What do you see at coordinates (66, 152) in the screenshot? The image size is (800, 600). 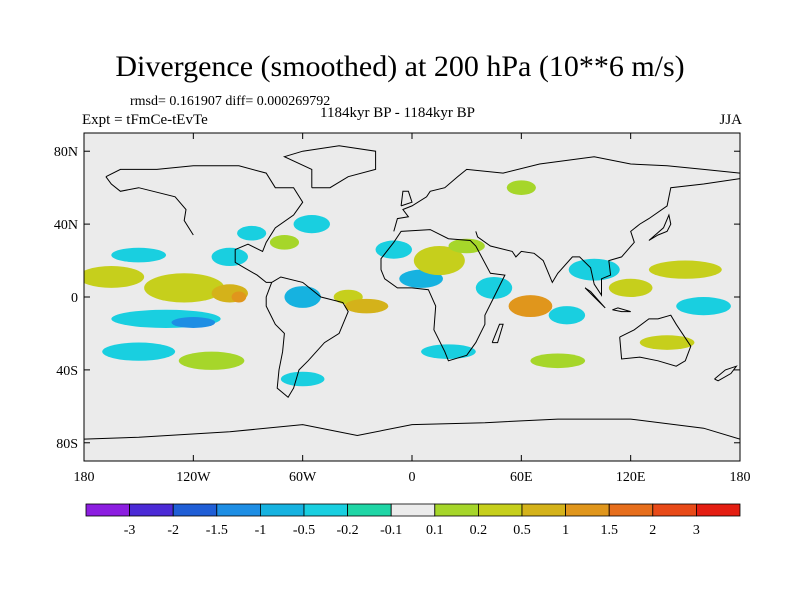 I see `y-tick-label: 80N` at bounding box center [66, 152].